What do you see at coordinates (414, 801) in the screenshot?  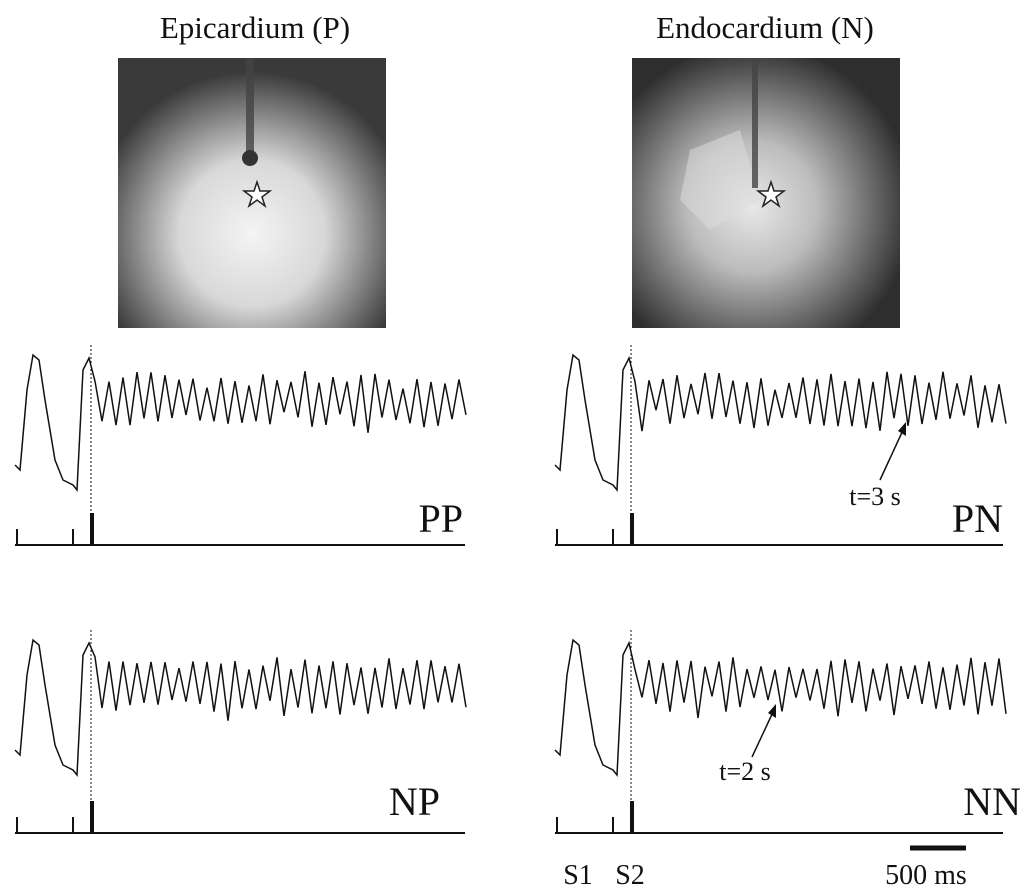 I see `panel-label: NP` at bounding box center [414, 801].